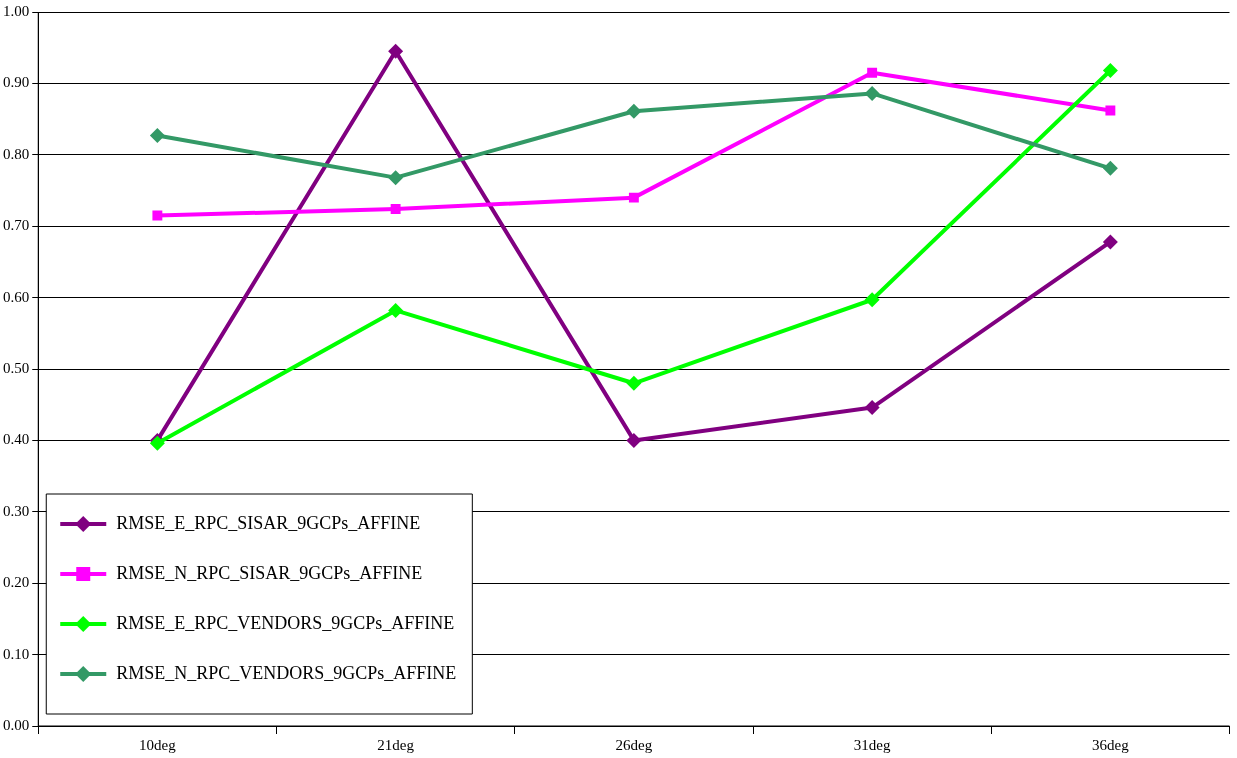 The width and height of the screenshot is (1237, 758). What do you see at coordinates (872, 744) in the screenshot?
I see `x-tick-label: 31deg` at bounding box center [872, 744].